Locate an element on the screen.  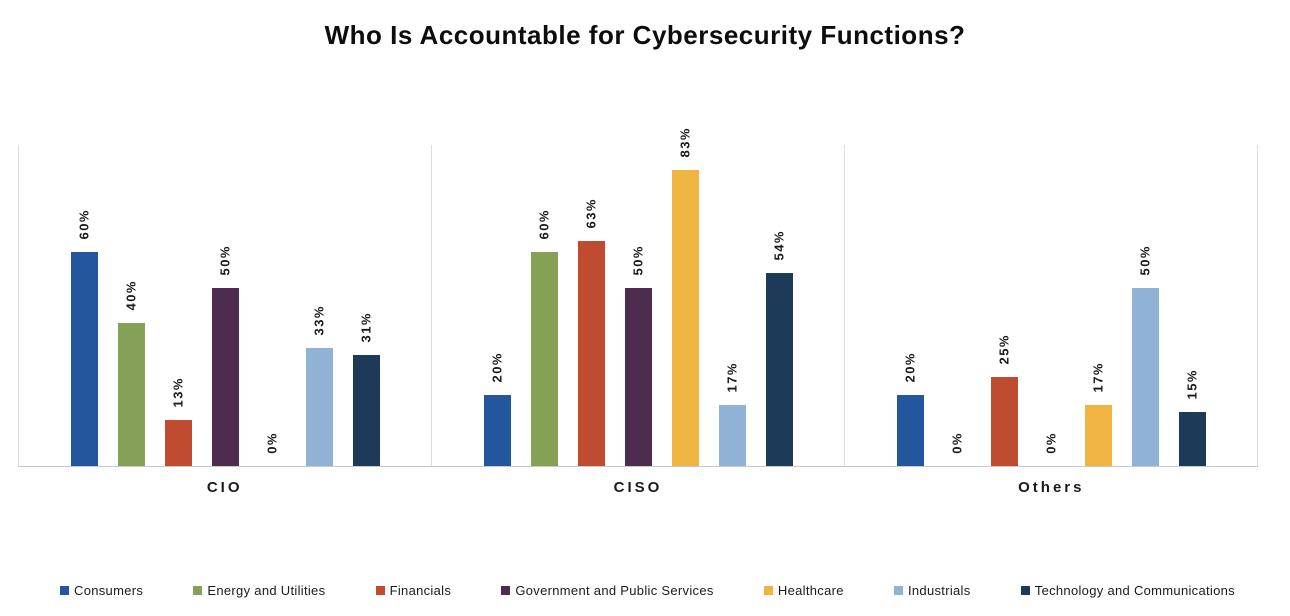
bar-value-text: 15% is located at coordinates (1192, 384).